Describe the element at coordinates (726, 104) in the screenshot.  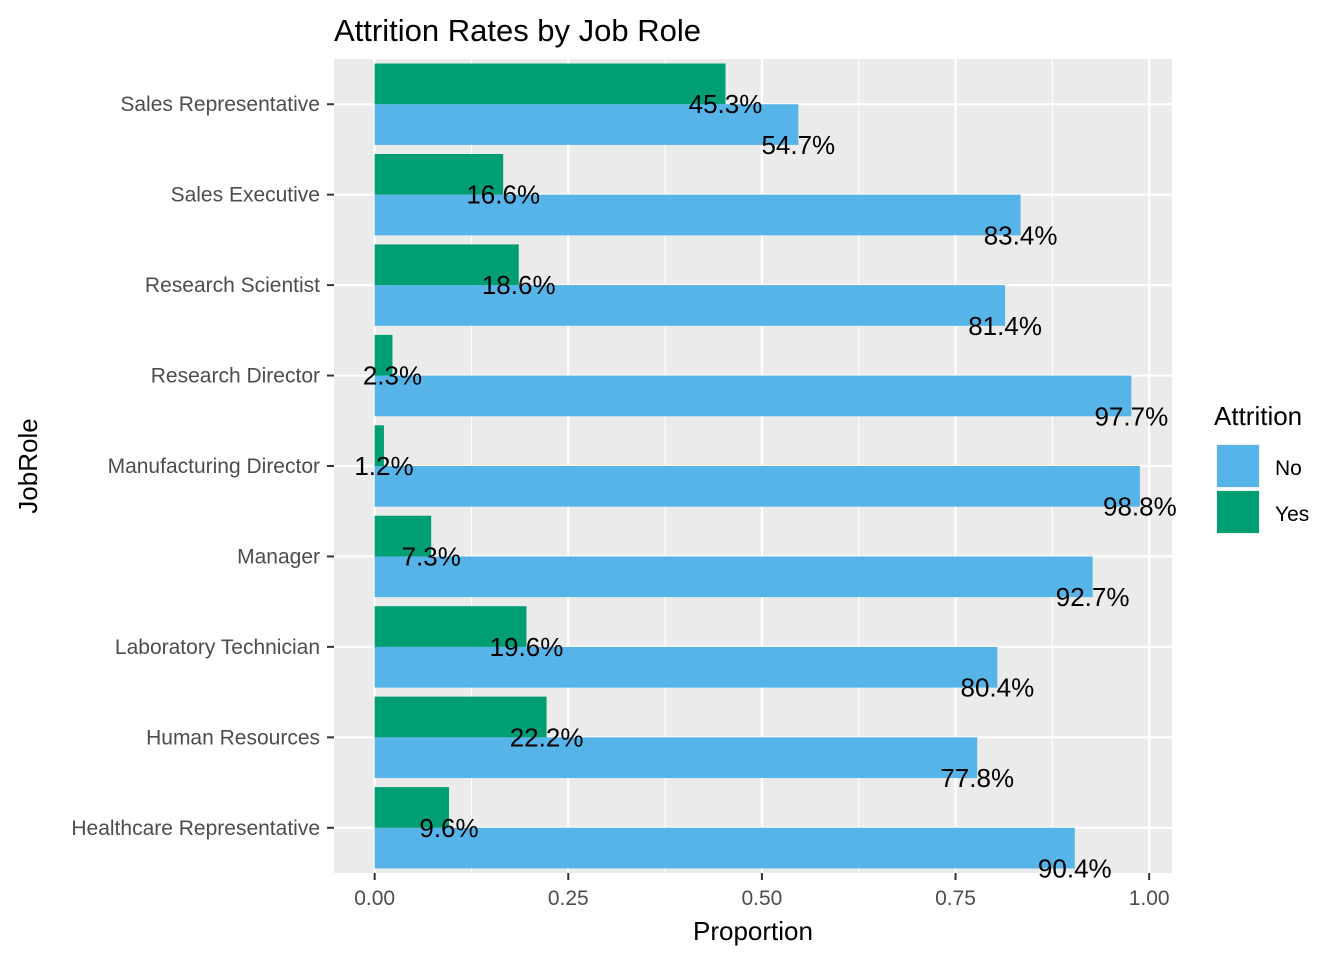
I see `data-label-yes-8: 45.3%` at that location.